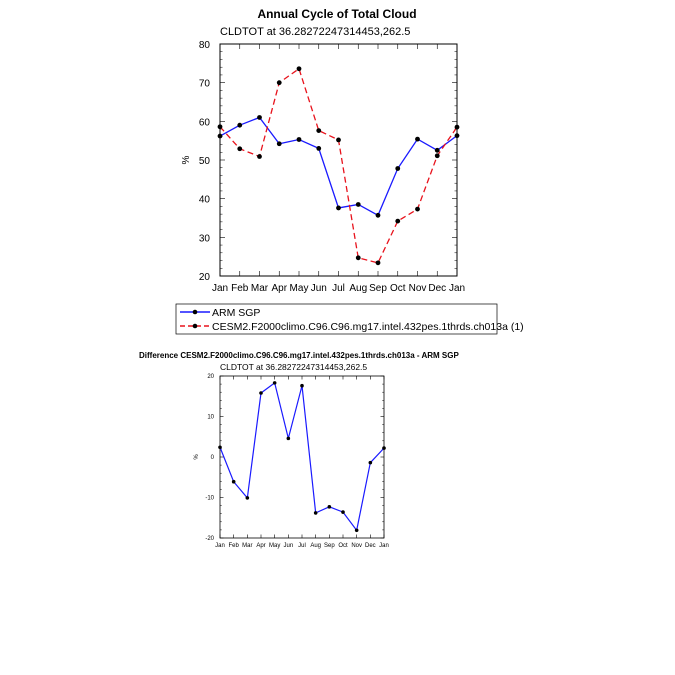  What do you see at coordinates (195, 312) in the screenshot?
I see `legend-marker-arm` at bounding box center [195, 312].